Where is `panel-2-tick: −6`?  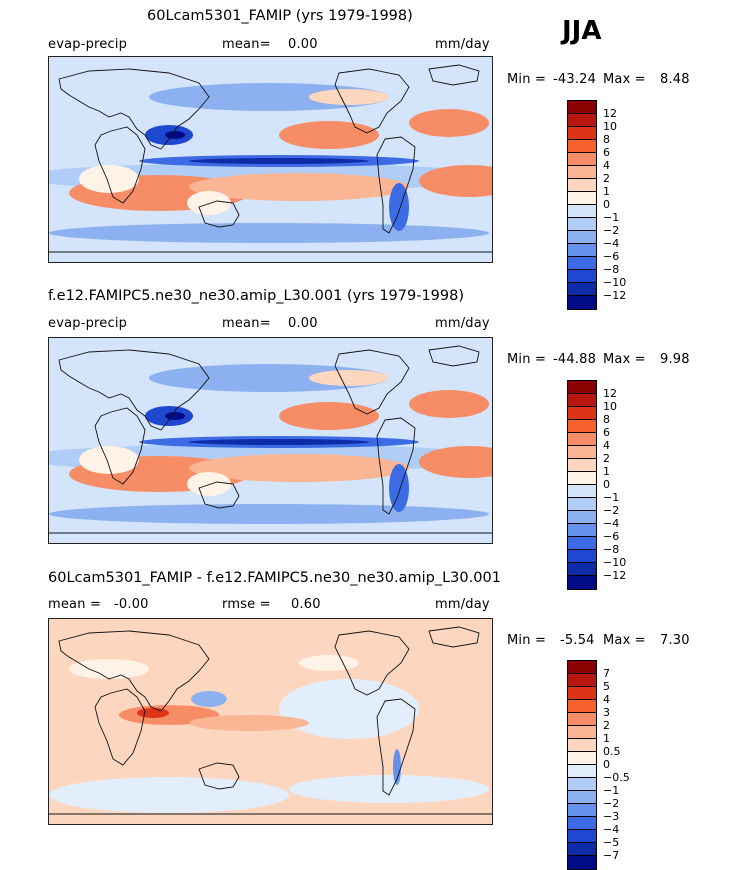 panel-2-tick: −6 is located at coordinates (611, 536).